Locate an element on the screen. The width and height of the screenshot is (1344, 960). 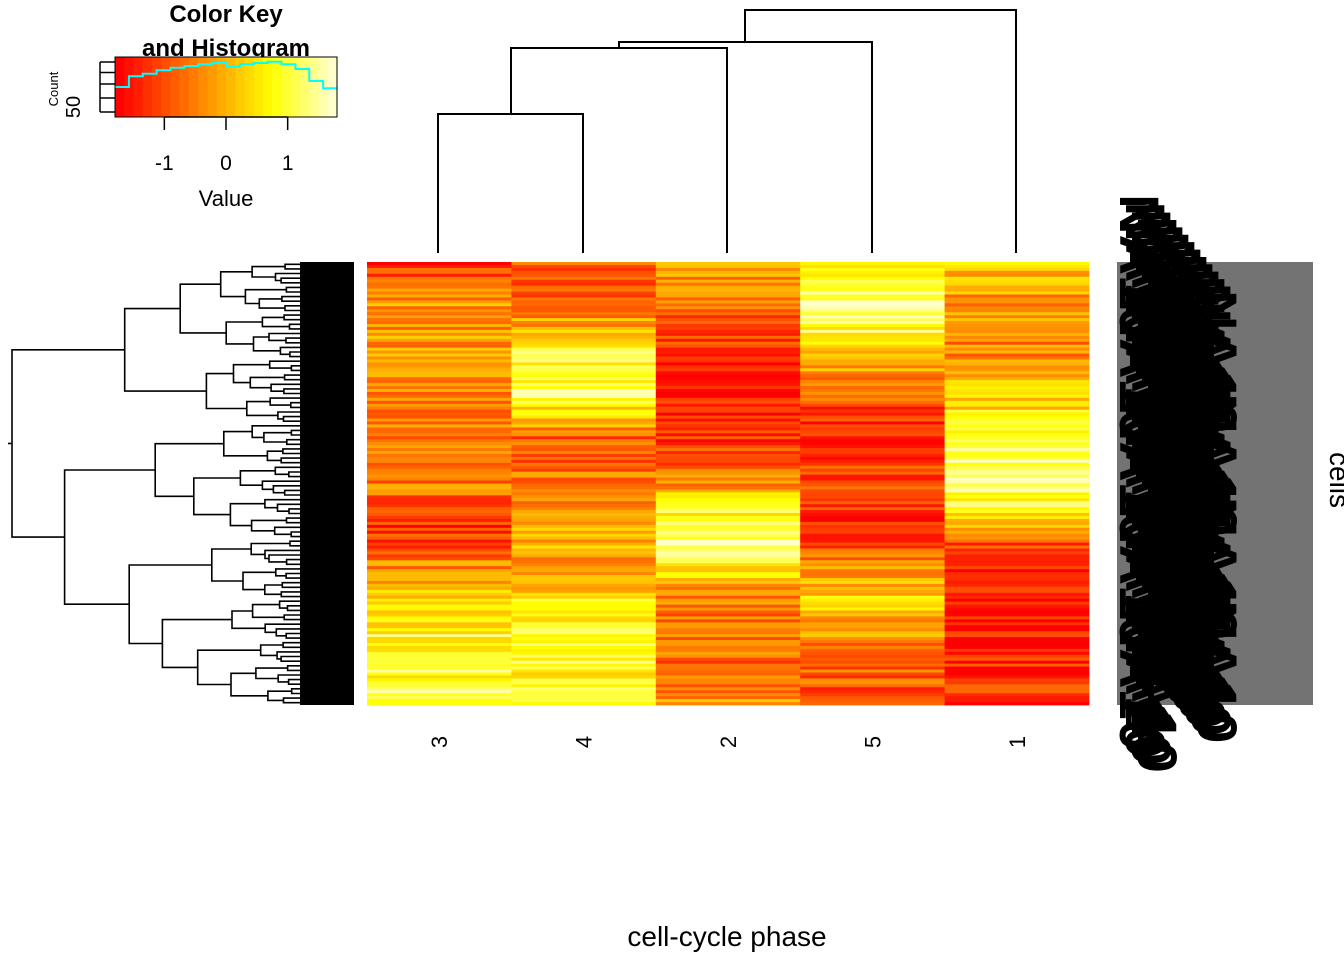
row-dendrogram is located at coordinates (181, 483).